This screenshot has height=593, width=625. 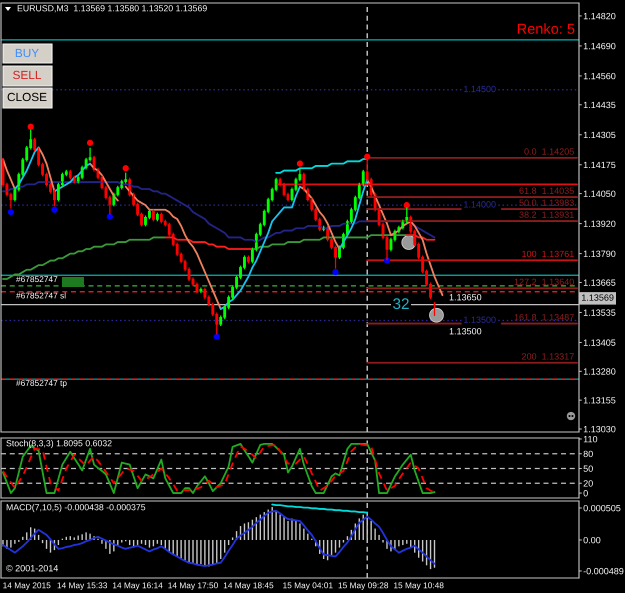 What do you see at coordinates (27, 75) in the screenshot?
I see `annotation: SELL` at bounding box center [27, 75].